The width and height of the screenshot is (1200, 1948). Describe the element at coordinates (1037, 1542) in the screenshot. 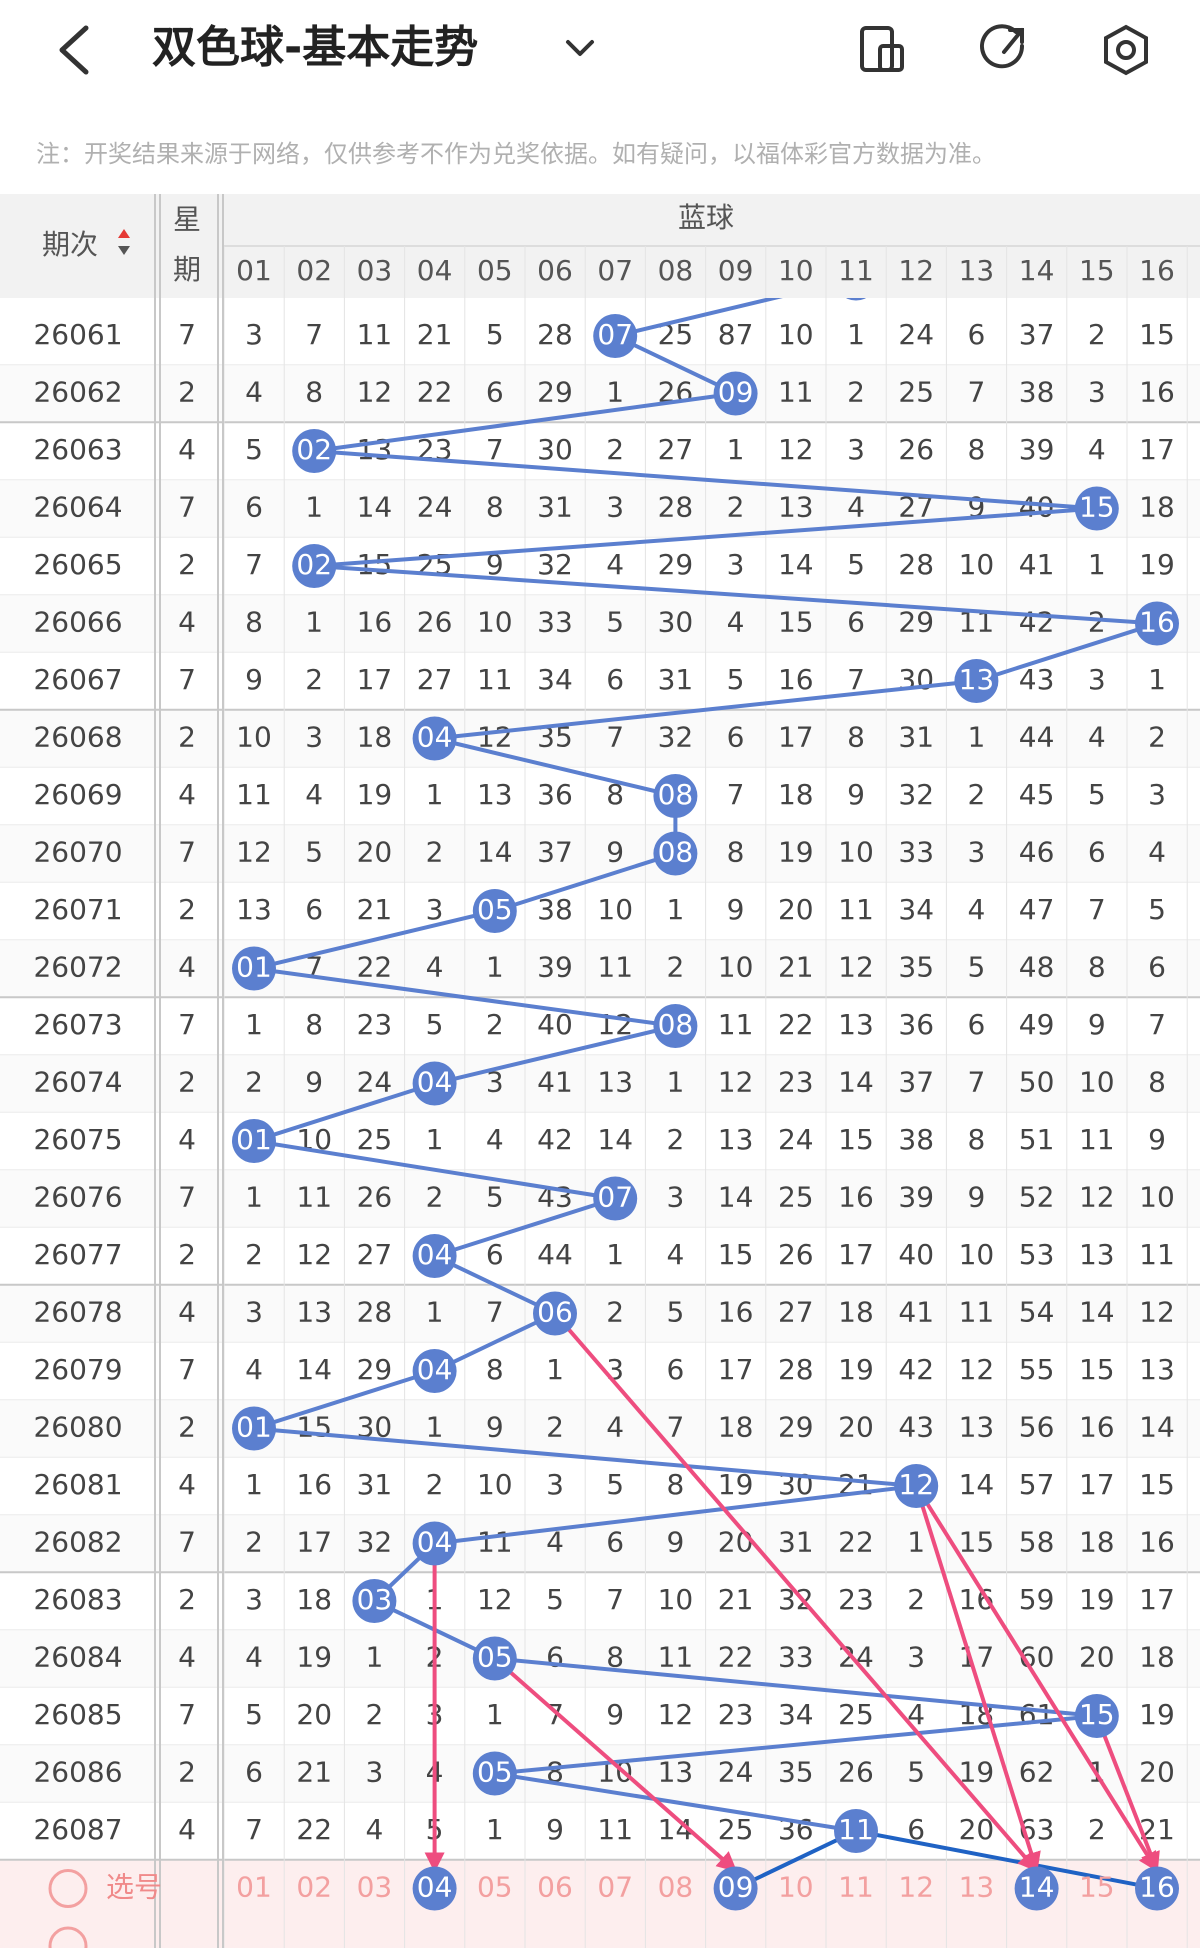

I see `miss-count: 58` at that location.